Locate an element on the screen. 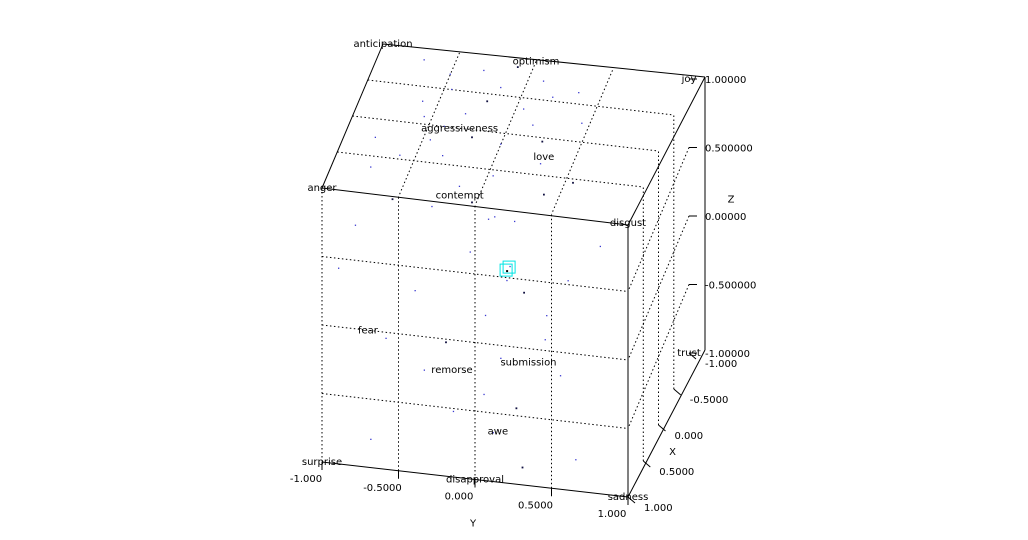 The height and width of the screenshot is (540, 1028). highlight-point is located at coordinates (507, 271).